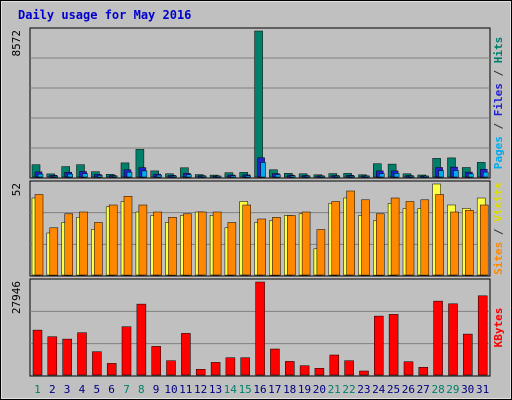  I want to click on x-tick-label: 15, so click(245, 389).